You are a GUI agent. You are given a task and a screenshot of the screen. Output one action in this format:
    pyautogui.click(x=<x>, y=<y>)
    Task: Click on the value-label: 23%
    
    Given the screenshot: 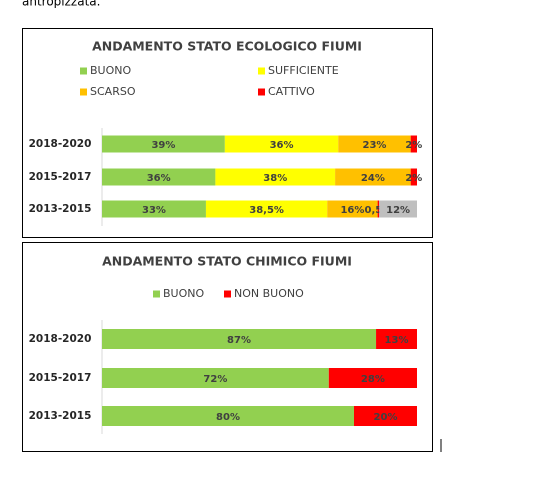 What is the action you would take?
    pyautogui.click(x=375, y=145)
    